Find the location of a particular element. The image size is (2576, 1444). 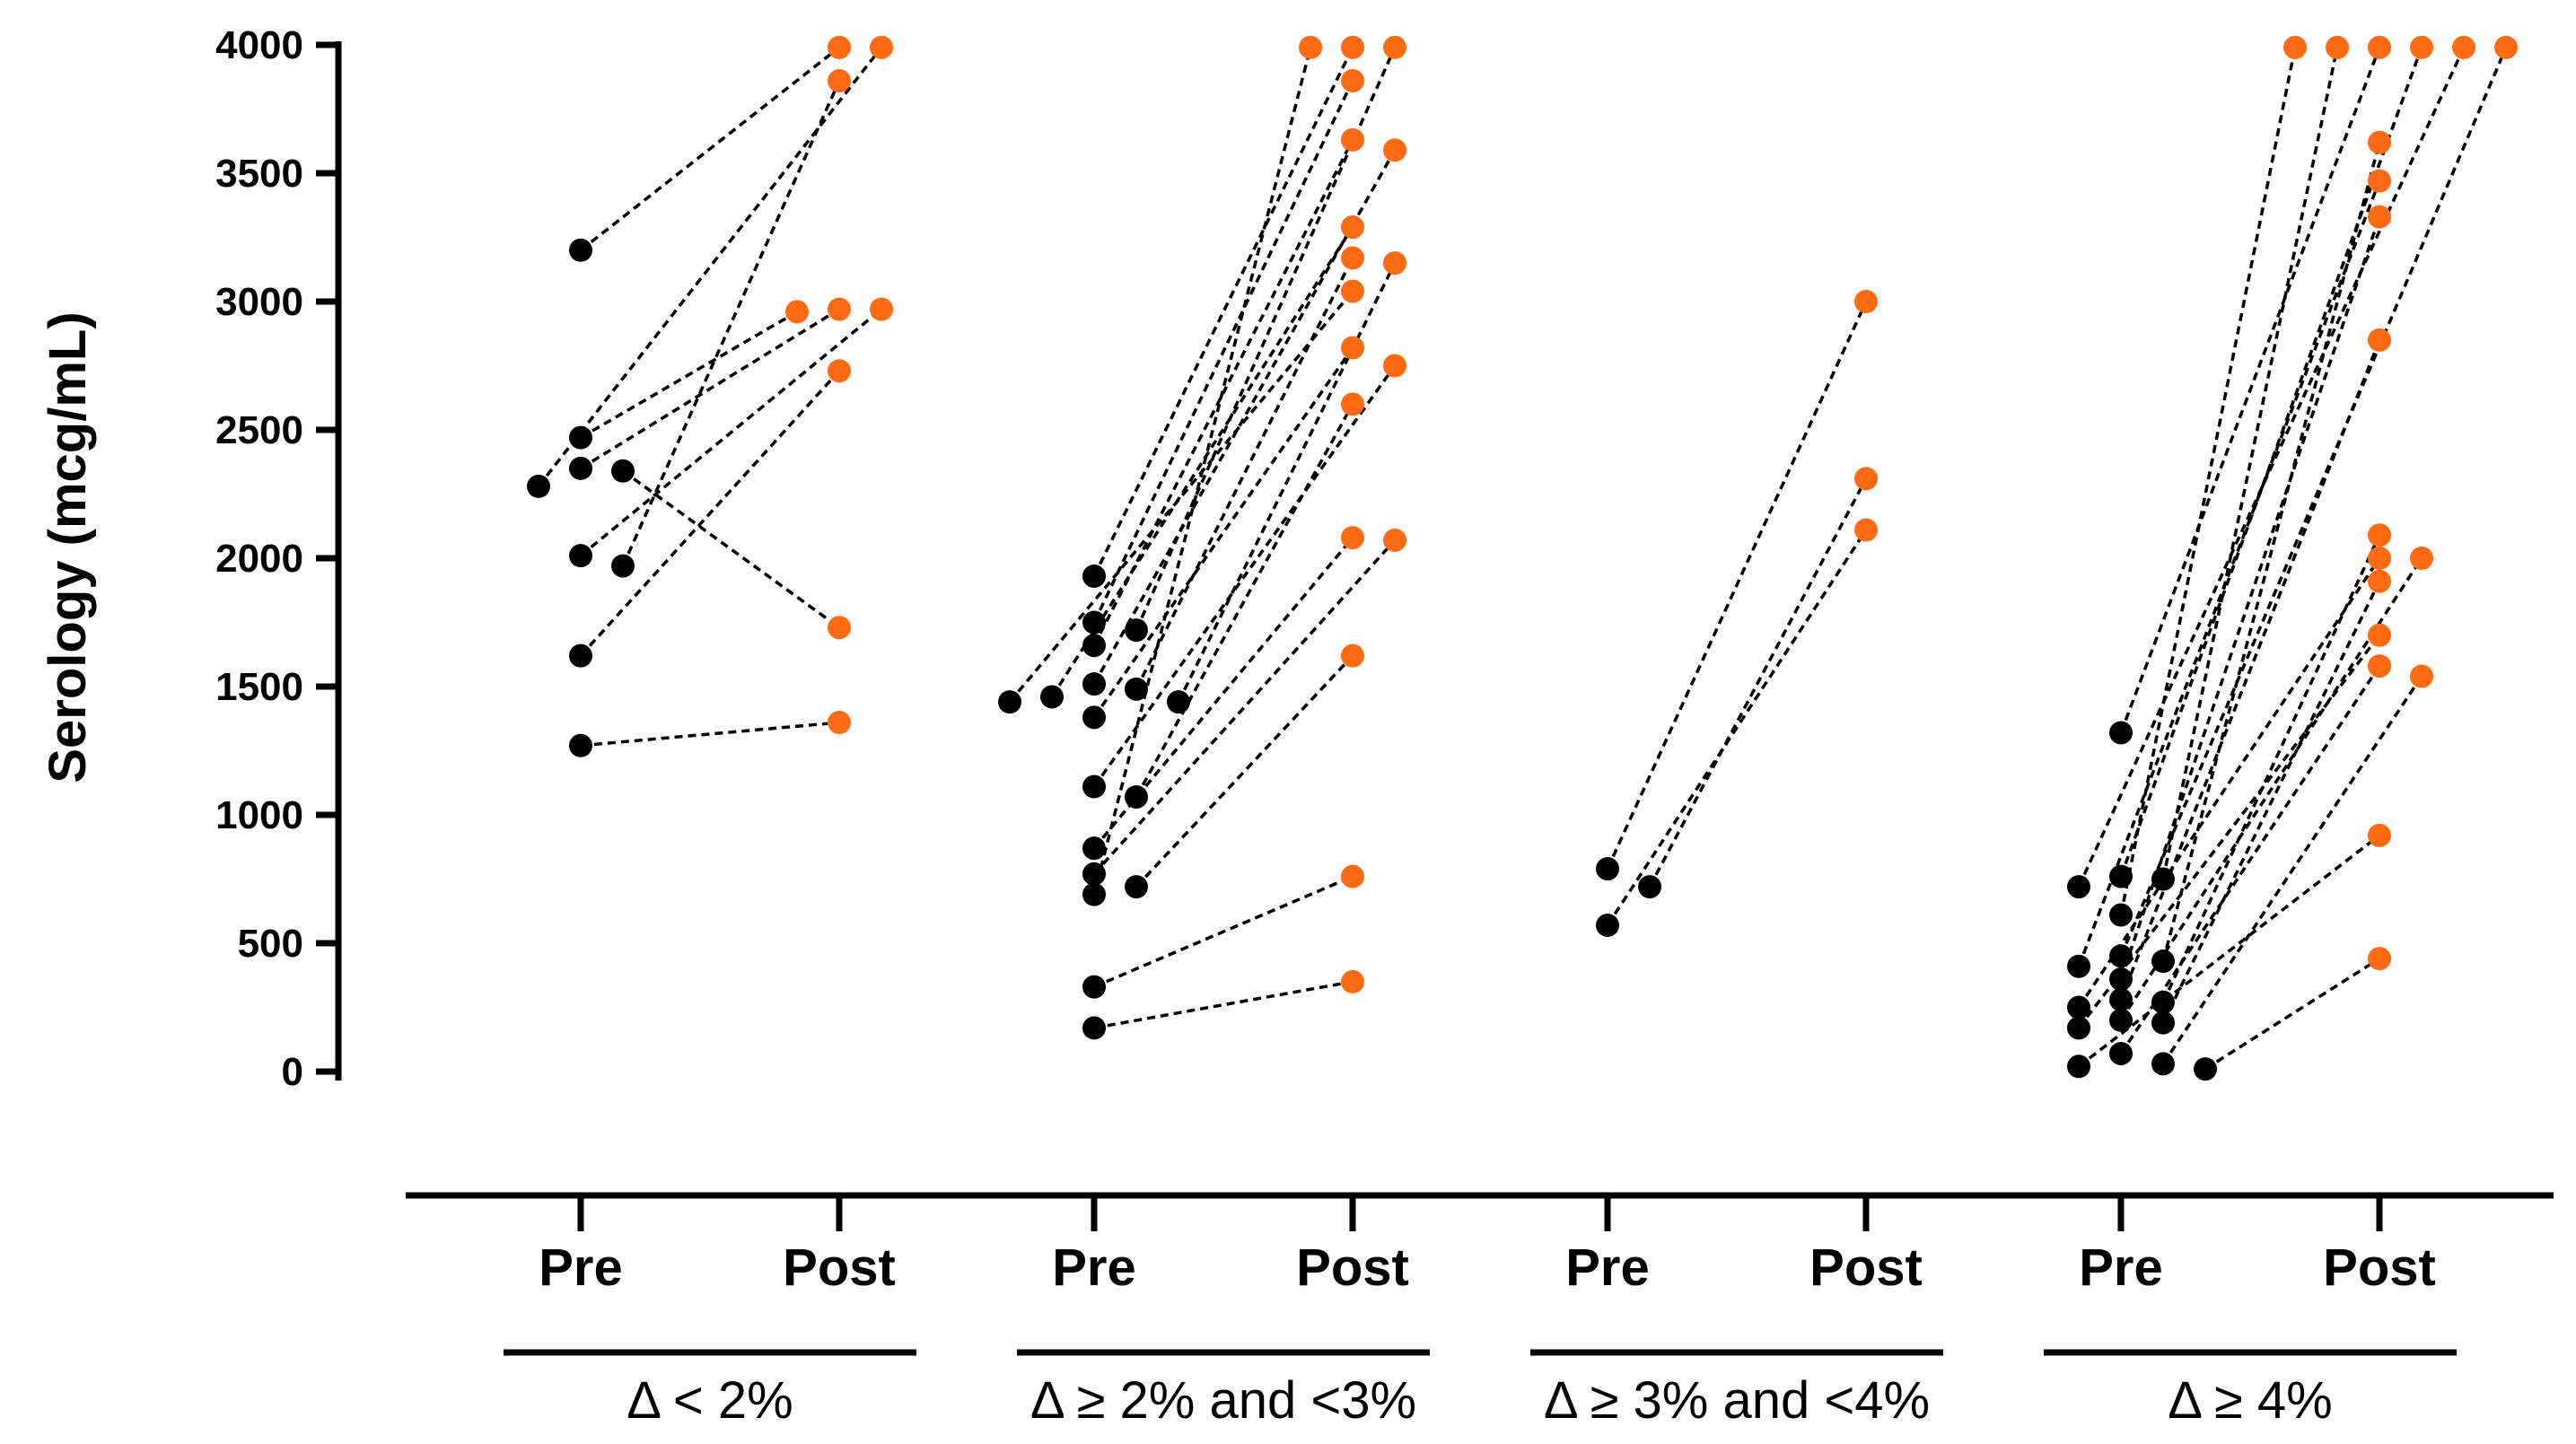

group-labels: Δ < 2% Δ ≥ 2% and <3% Δ ≥ 3% and <4% Δ ≥ 4% is located at coordinates (1480, 1389).